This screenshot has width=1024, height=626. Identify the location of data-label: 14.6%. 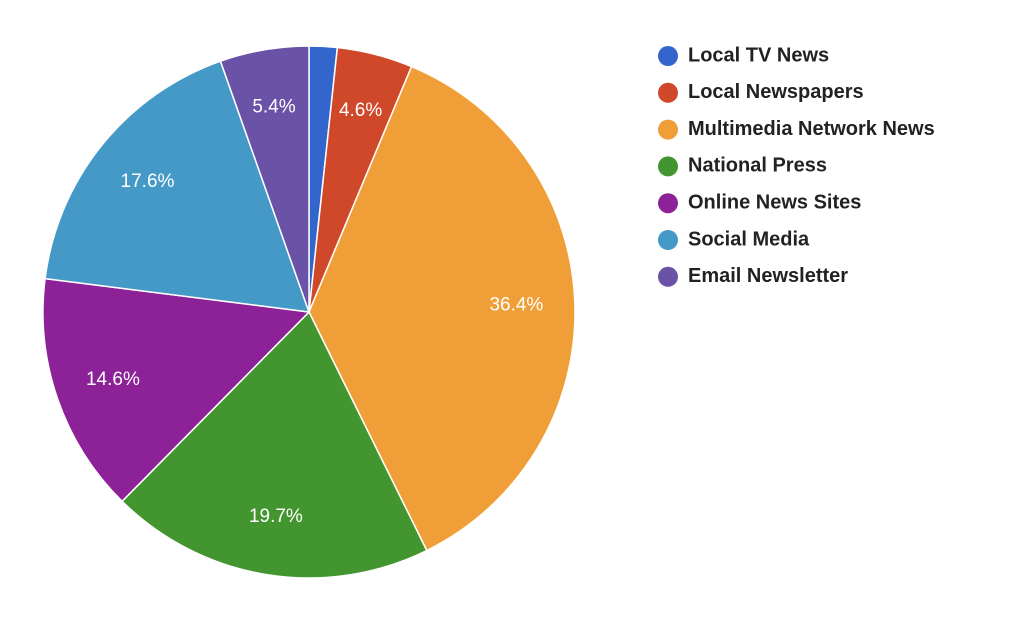
(113, 379).